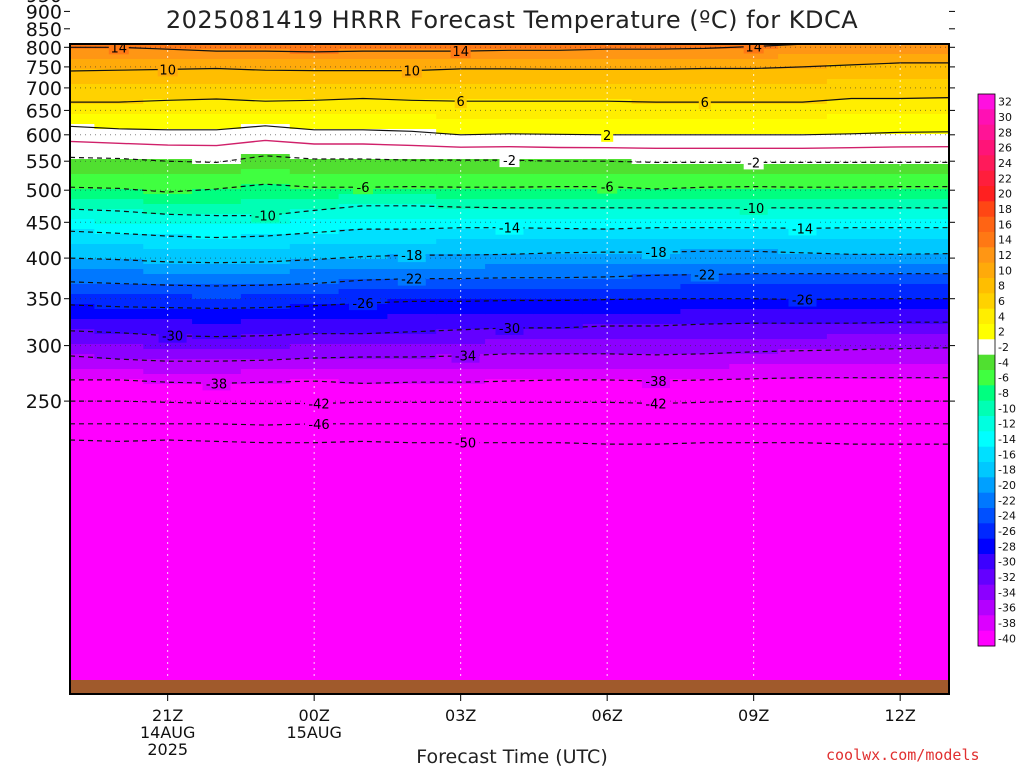  Describe the element at coordinates (1007, 623) in the screenshot. I see `colorbar-label: -38` at that location.